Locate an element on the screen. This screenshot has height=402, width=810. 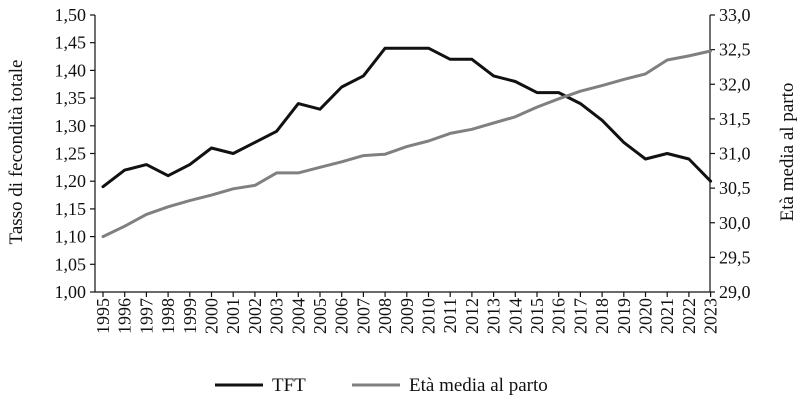
x-tick-label: 2013 is located at coordinates (494, 316).